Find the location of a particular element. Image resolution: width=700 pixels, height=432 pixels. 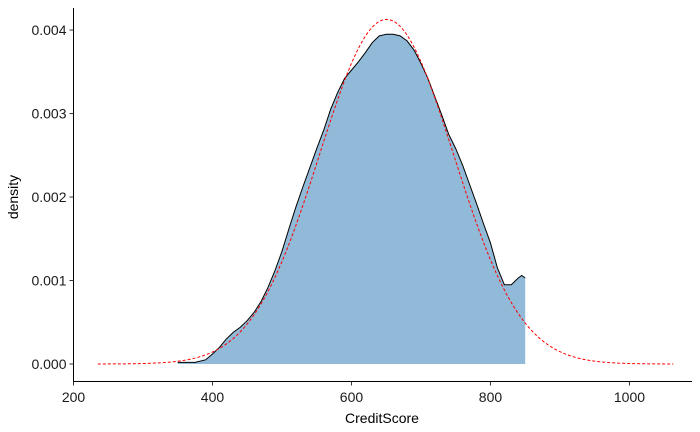

x-tick-label: 400 is located at coordinates (213, 397).